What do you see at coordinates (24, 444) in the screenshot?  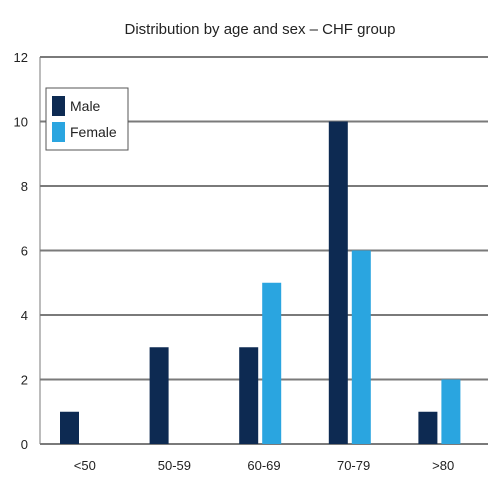 I see `y-tick-label: 0` at bounding box center [24, 444].